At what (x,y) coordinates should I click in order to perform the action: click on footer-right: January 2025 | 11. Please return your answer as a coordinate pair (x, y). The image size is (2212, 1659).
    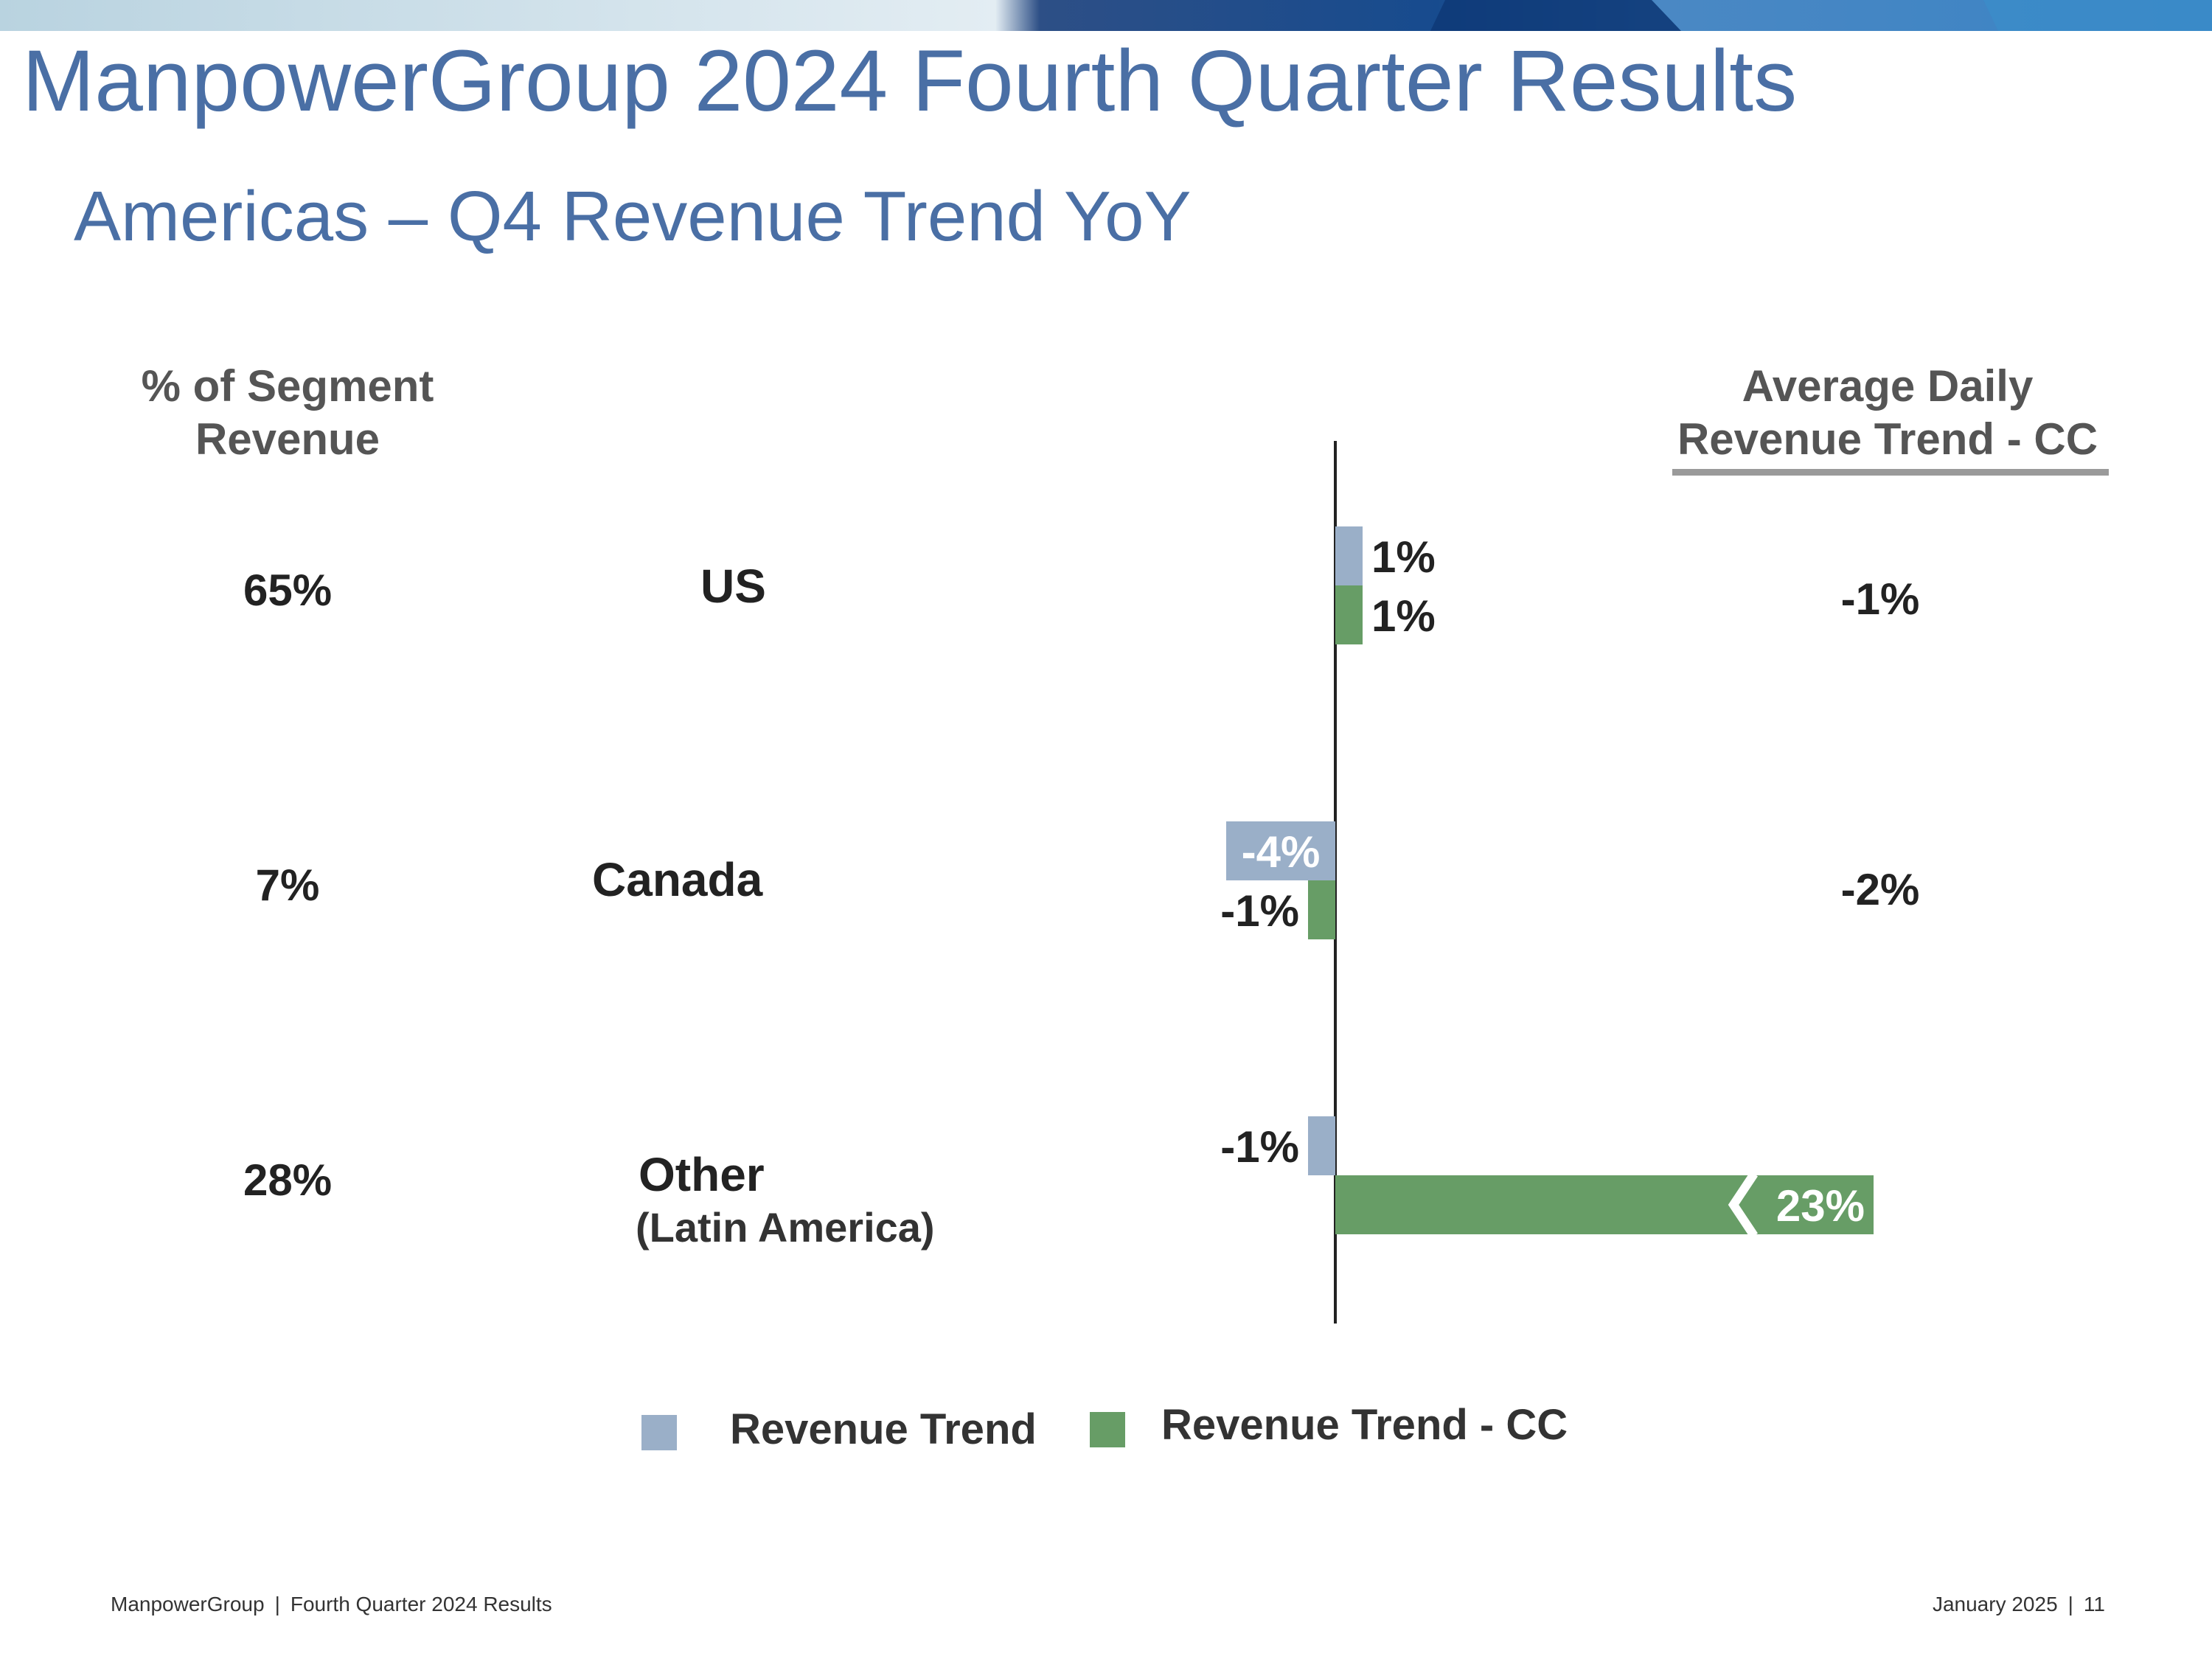
    Looking at the image, I should click on (2019, 1604).